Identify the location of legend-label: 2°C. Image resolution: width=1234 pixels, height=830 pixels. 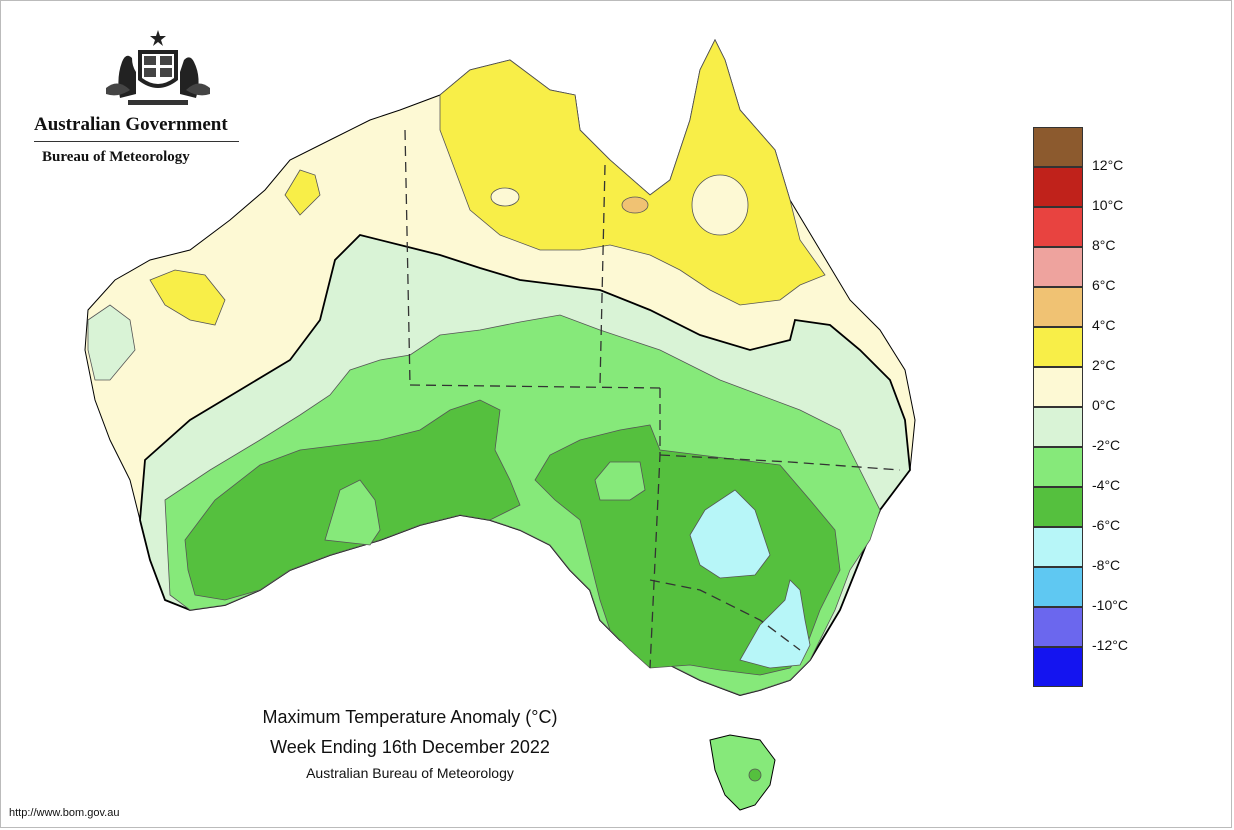
(1104, 365).